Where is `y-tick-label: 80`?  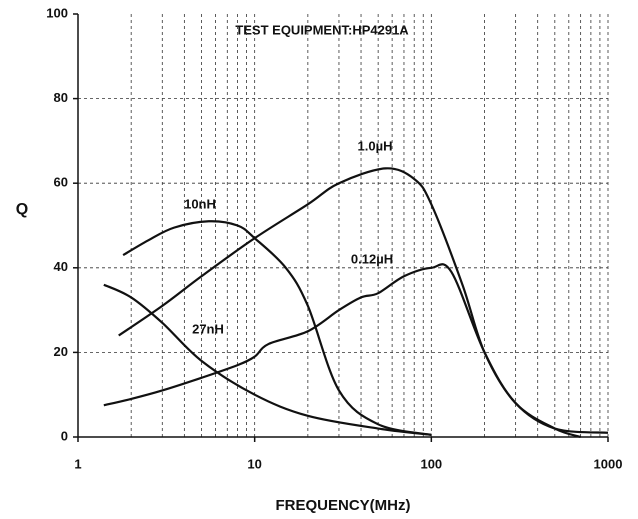 y-tick-label: 80 is located at coordinates (61, 97).